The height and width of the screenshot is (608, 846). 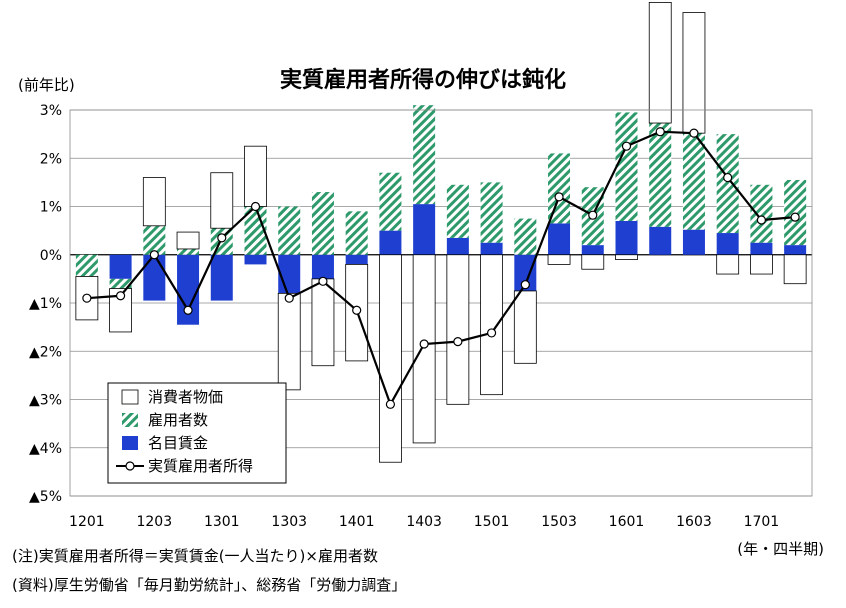 I want to click on x-tick-label: 1403, so click(x=424, y=522).